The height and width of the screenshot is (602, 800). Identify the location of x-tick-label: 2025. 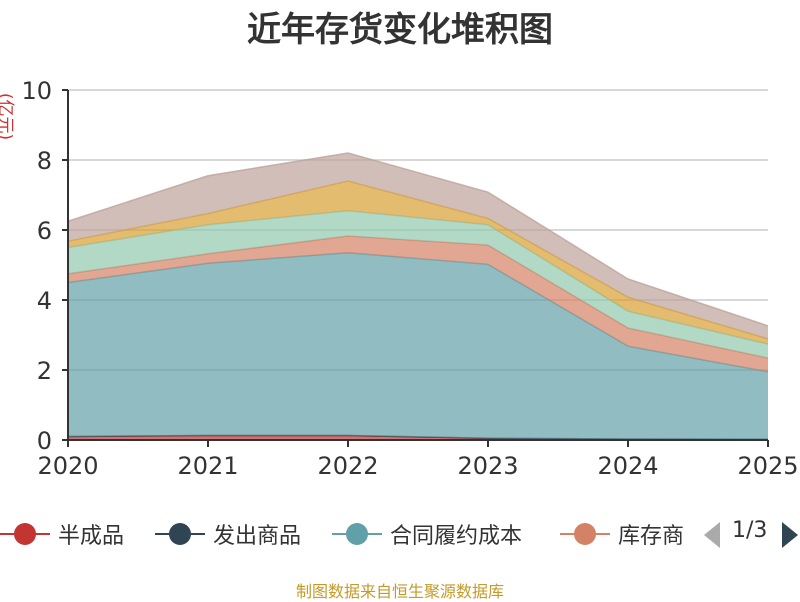
(767, 466).